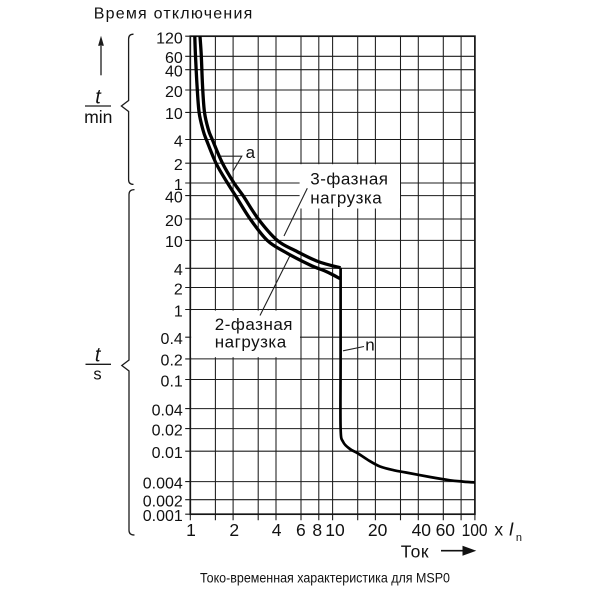 This screenshot has width=600, height=600. What do you see at coordinates (98, 117) in the screenshot?
I see `svg-text: min` at bounding box center [98, 117].